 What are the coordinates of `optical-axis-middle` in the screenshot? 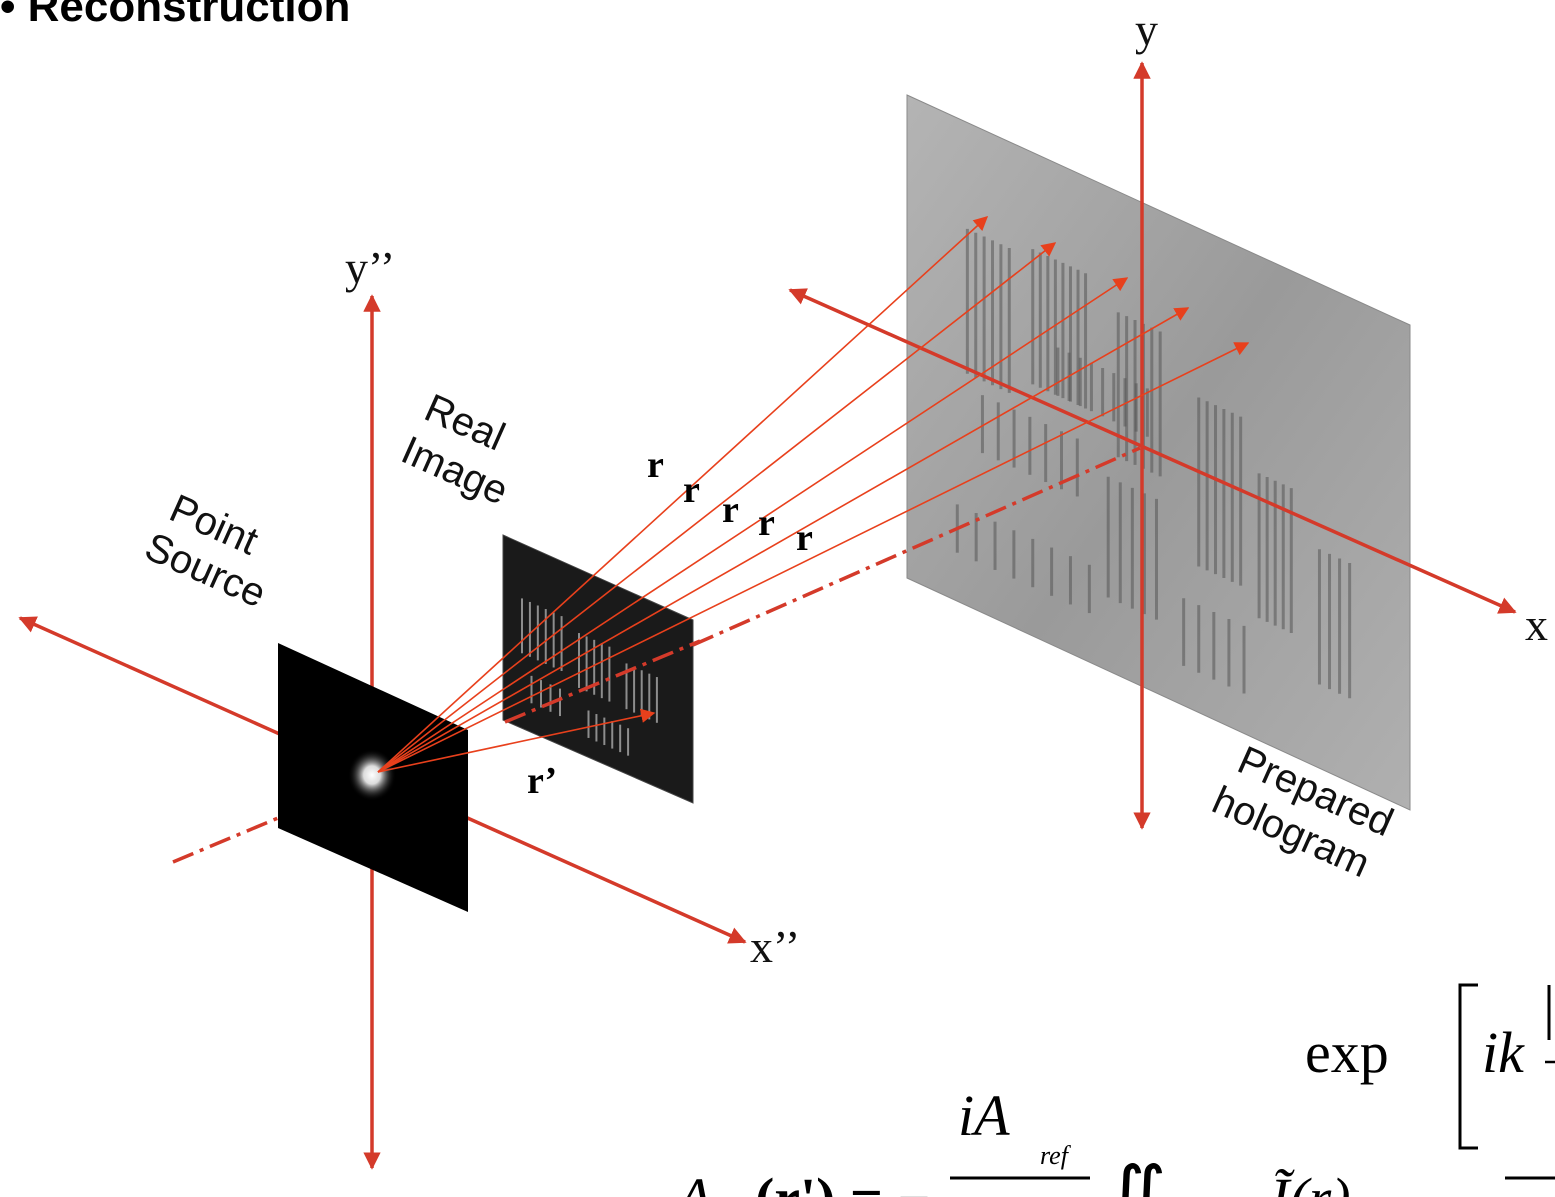 It's located at (602, 681).